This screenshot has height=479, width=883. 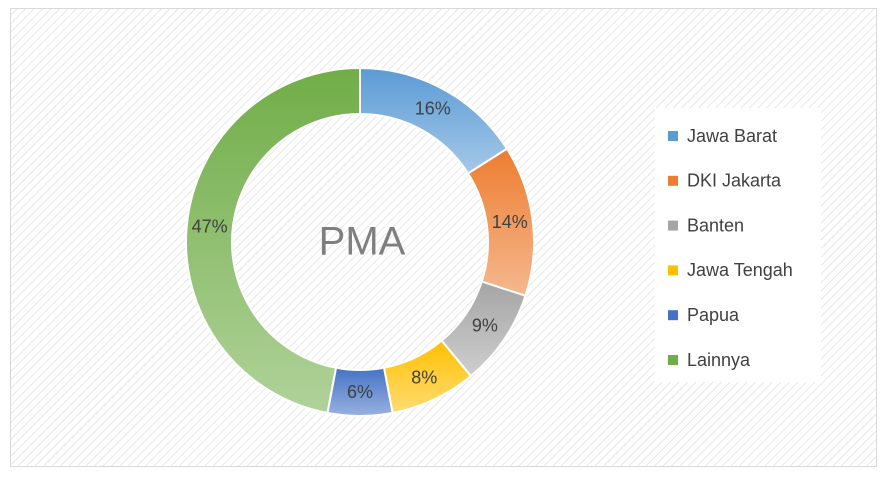 What do you see at coordinates (713, 315) in the screenshot?
I see `legend-label: Papua` at bounding box center [713, 315].